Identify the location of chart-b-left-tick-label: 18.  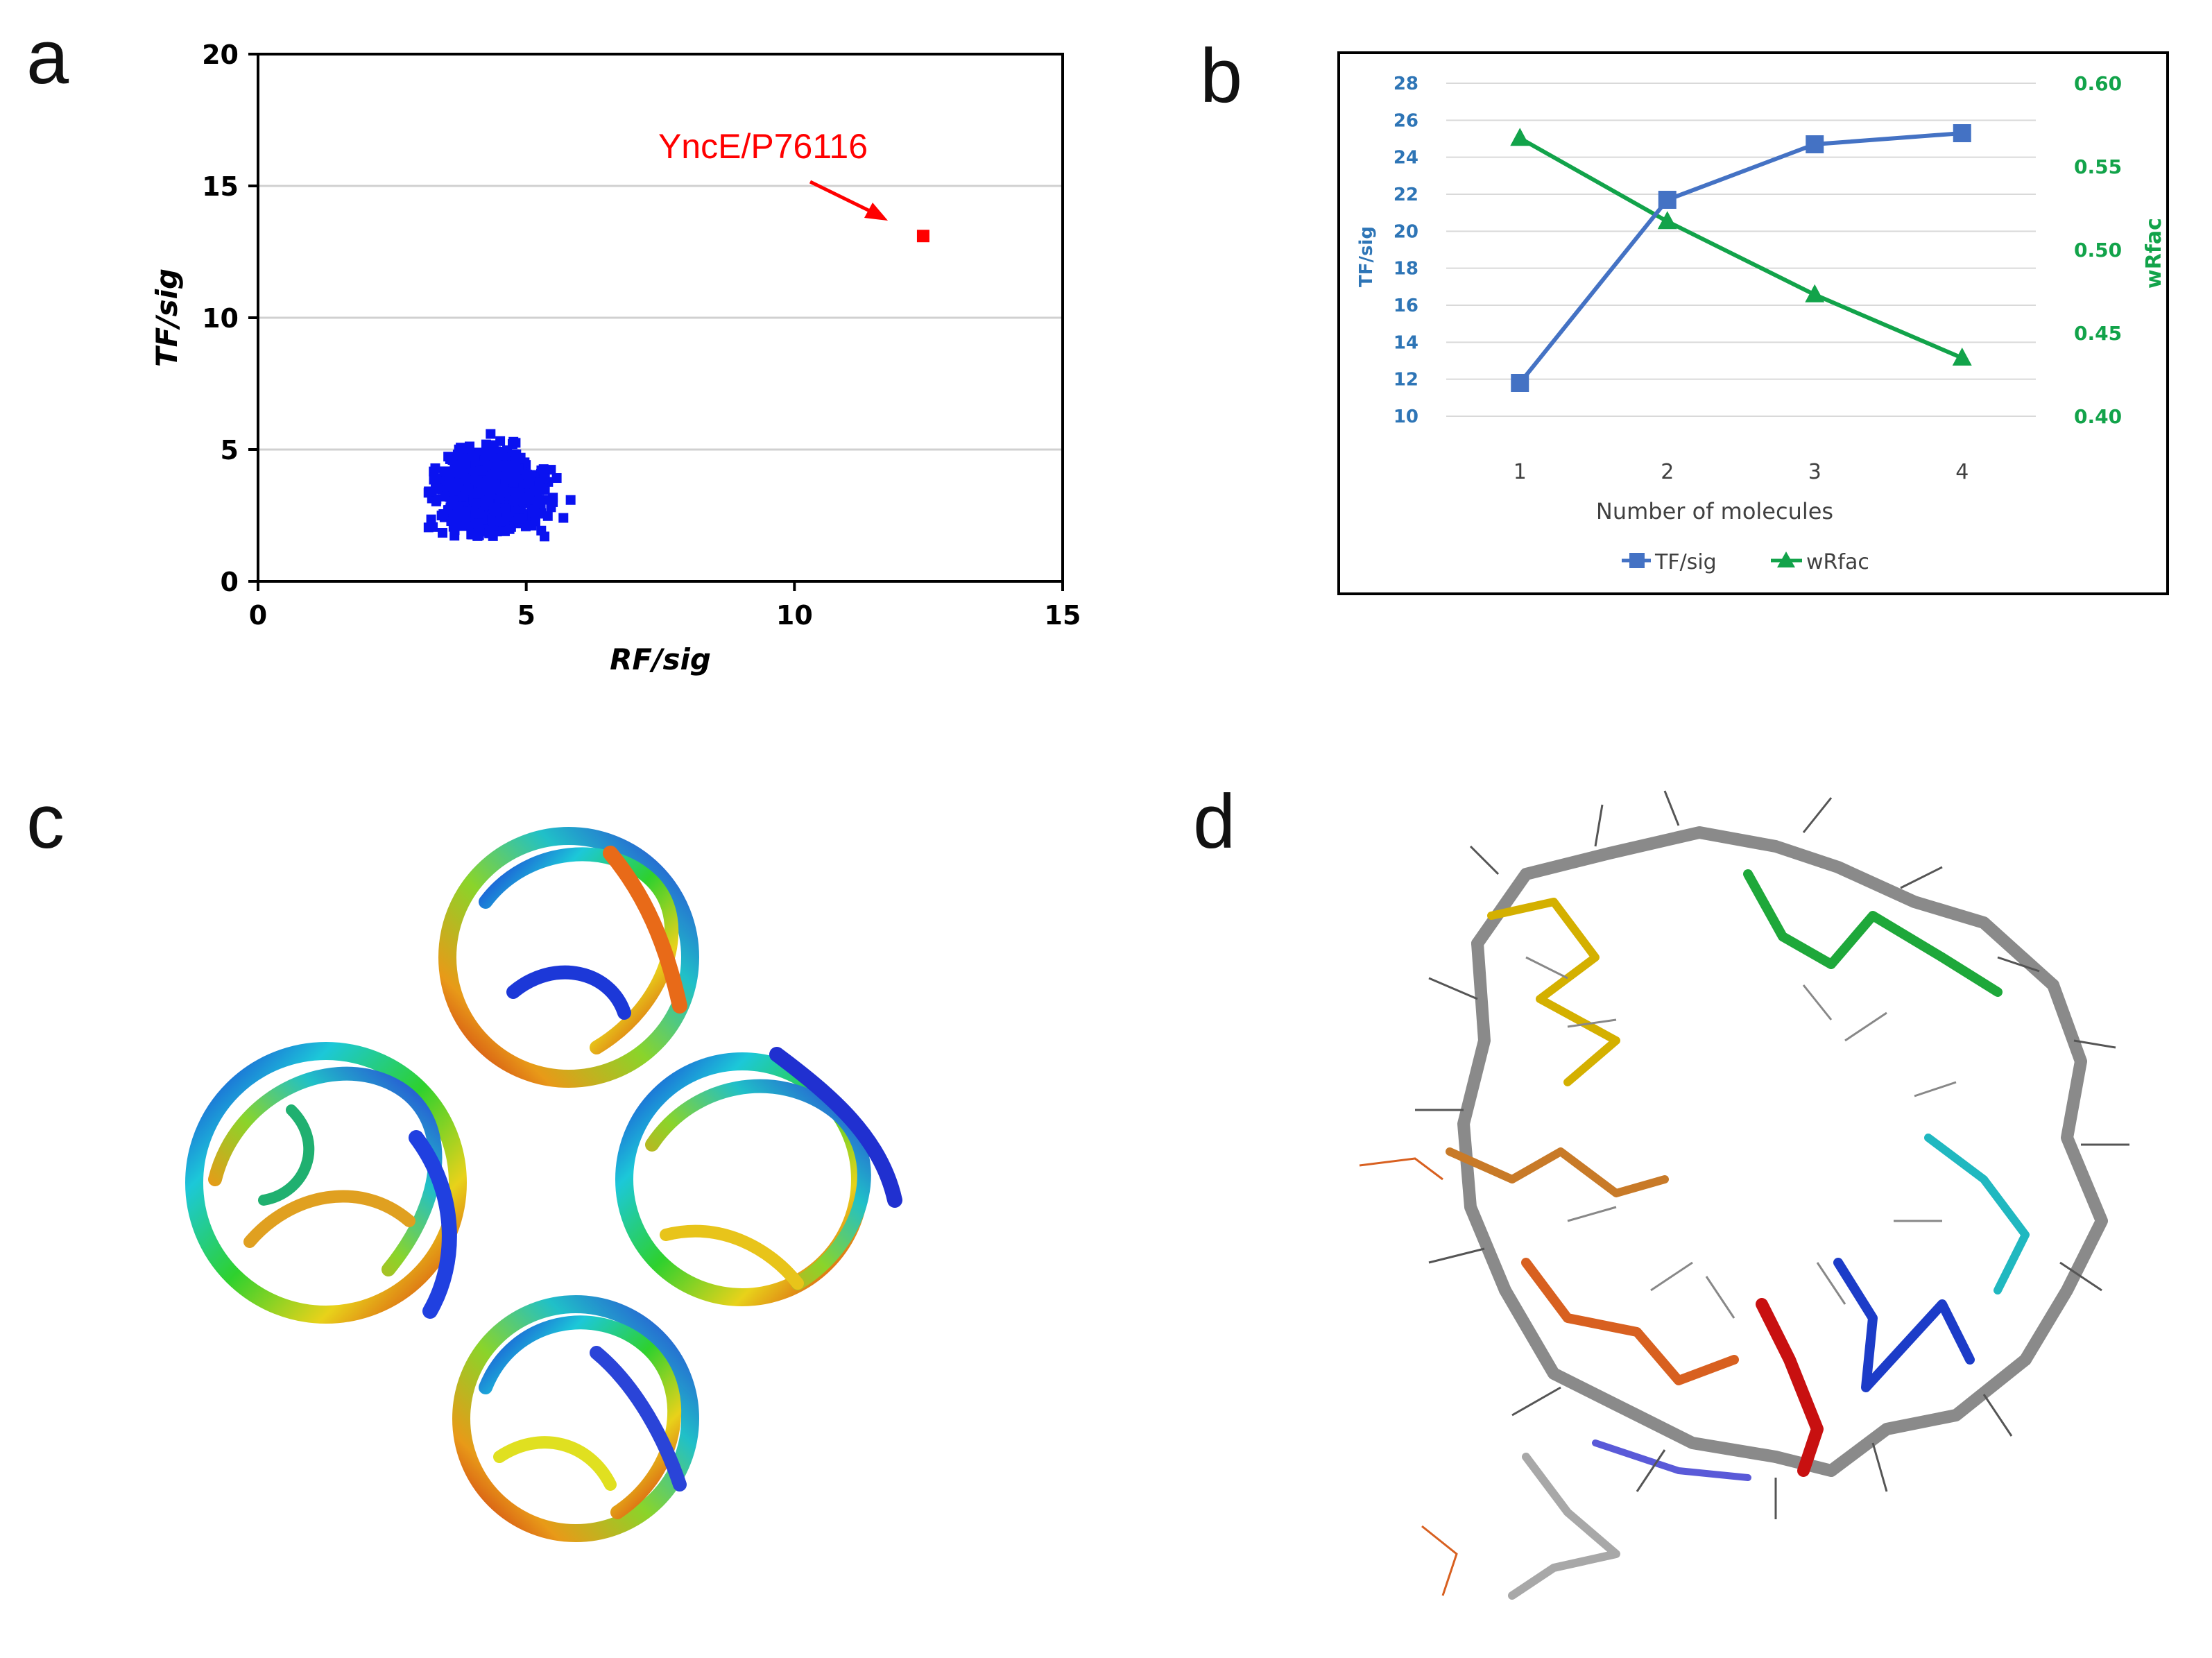
(1406, 269).